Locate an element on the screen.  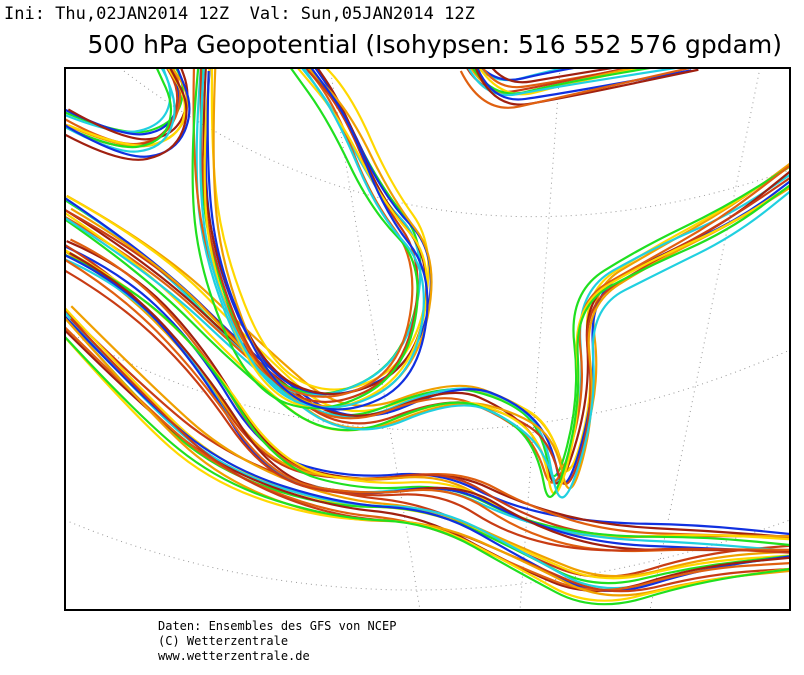
credit-line: www.wetterzentrale.de is located at coordinates (234, 656).